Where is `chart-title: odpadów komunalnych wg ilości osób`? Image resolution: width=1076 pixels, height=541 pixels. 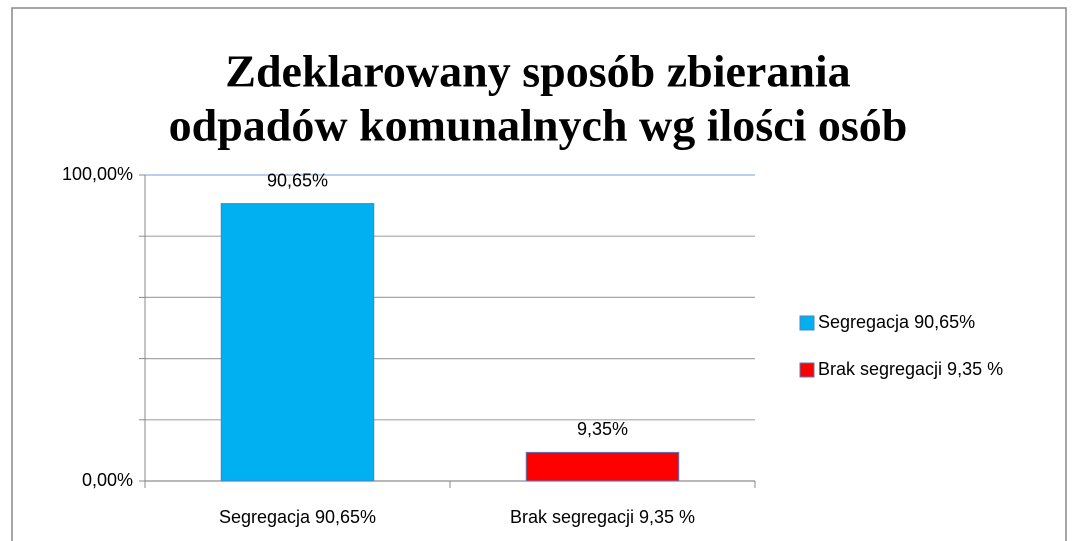 chart-title: odpadów komunalnych wg ilości osób is located at coordinates (538, 125).